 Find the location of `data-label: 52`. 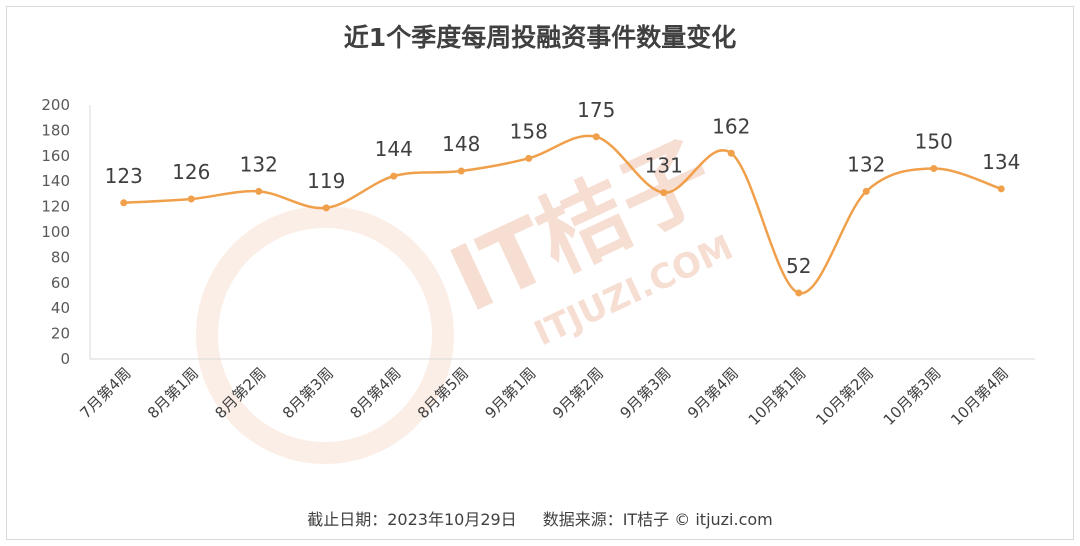

data-label: 52 is located at coordinates (798, 266).